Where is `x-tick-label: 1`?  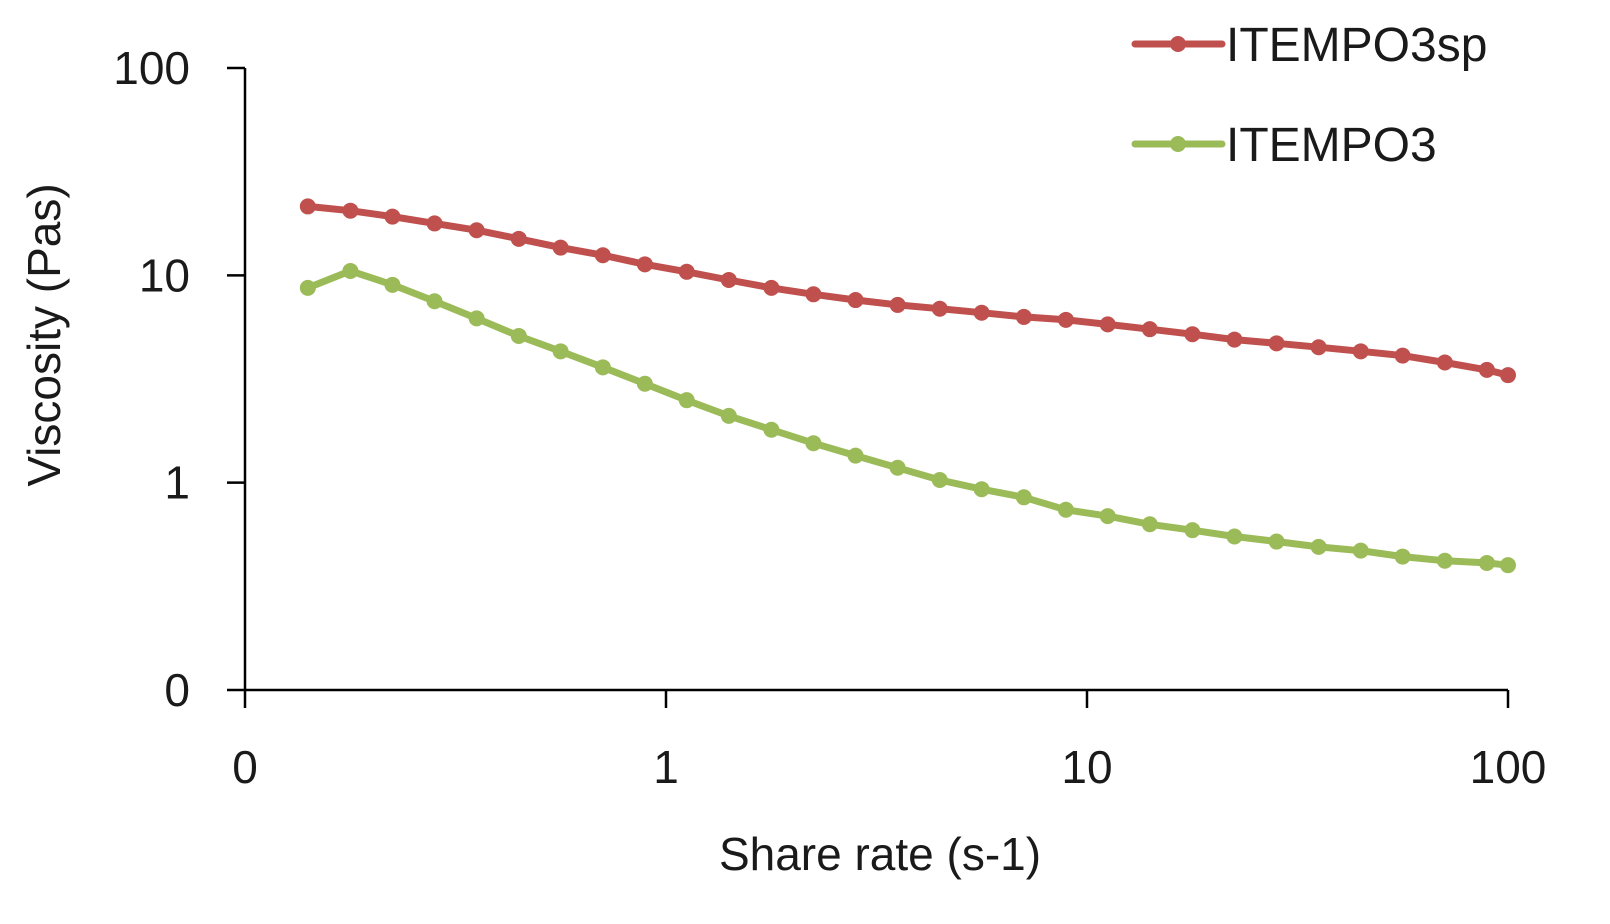 x-tick-label: 1 is located at coordinates (666, 767).